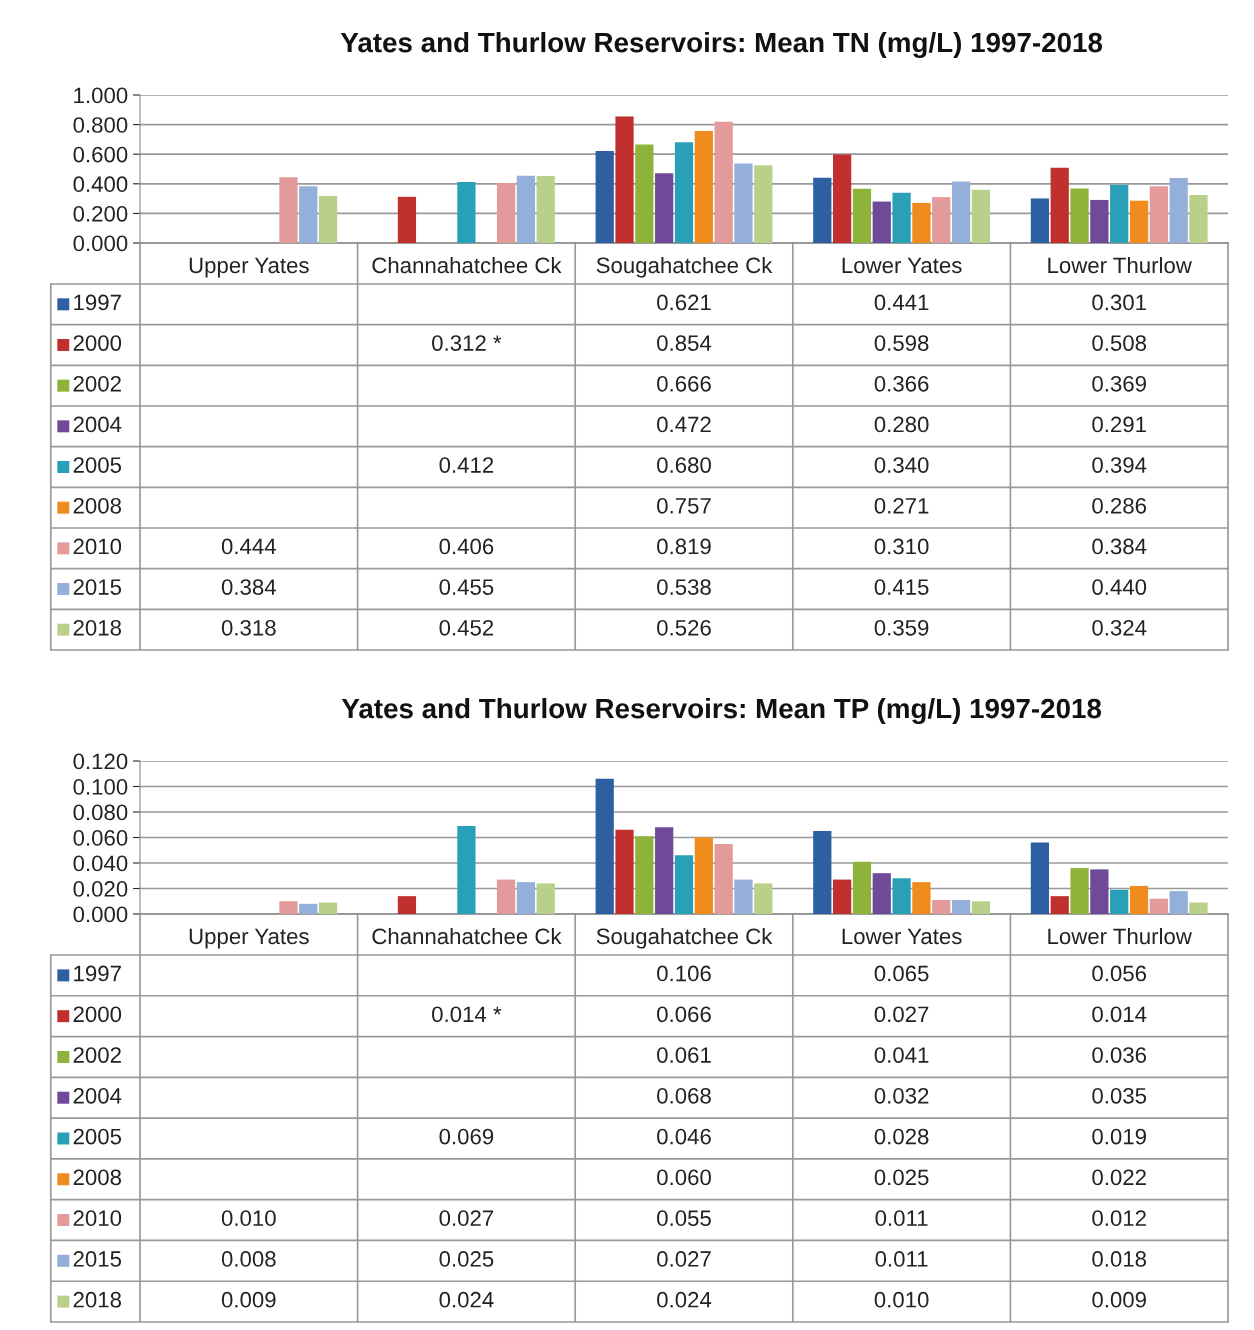 The width and height of the screenshot is (1254, 1330). What do you see at coordinates (100, 184) in the screenshot?
I see `y-tick-label: 0.400` at bounding box center [100, 184].